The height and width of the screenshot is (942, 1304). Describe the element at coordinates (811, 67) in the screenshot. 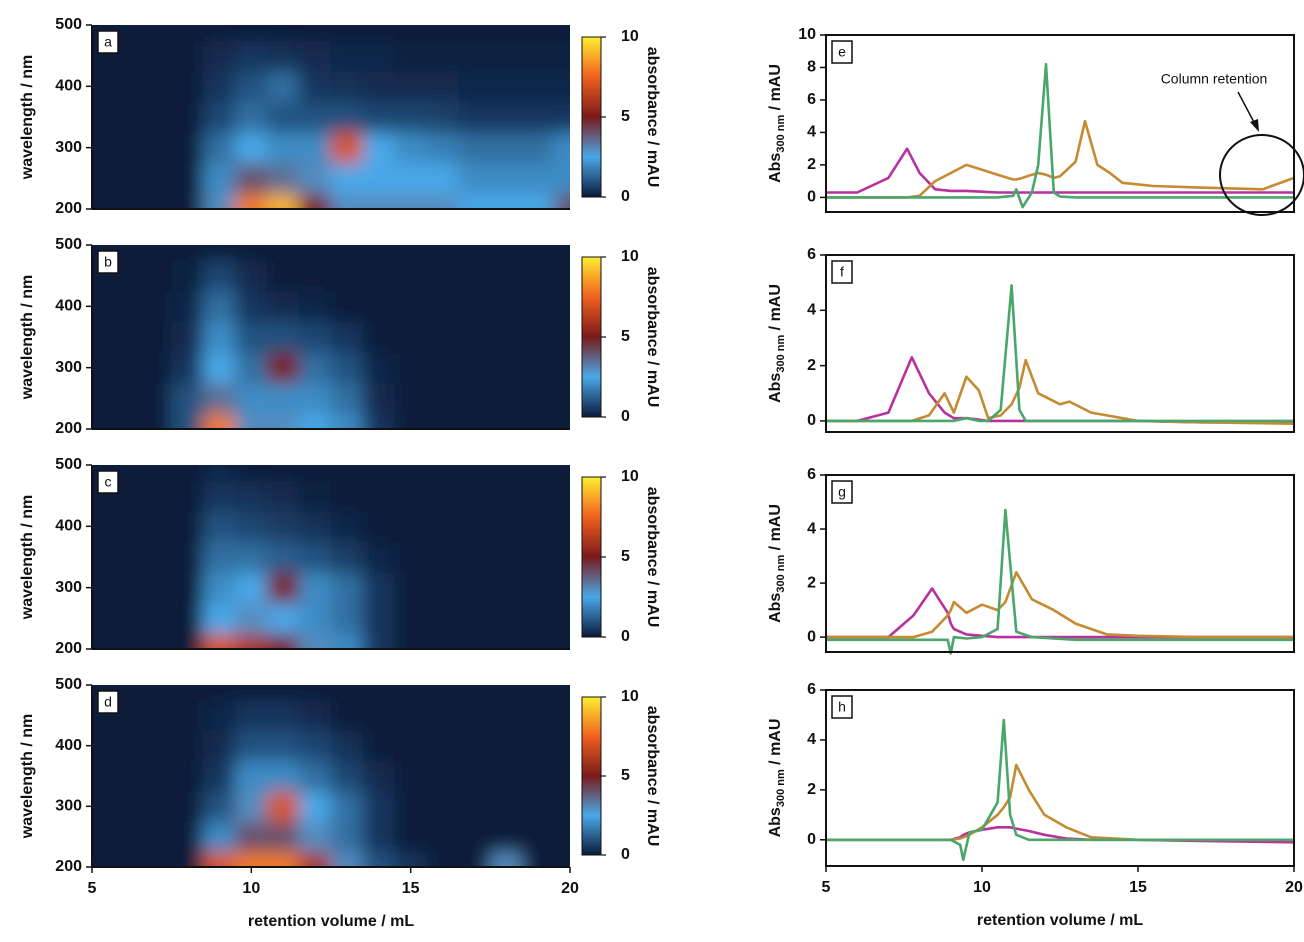

I see `y-tick-label: 8` at that location.